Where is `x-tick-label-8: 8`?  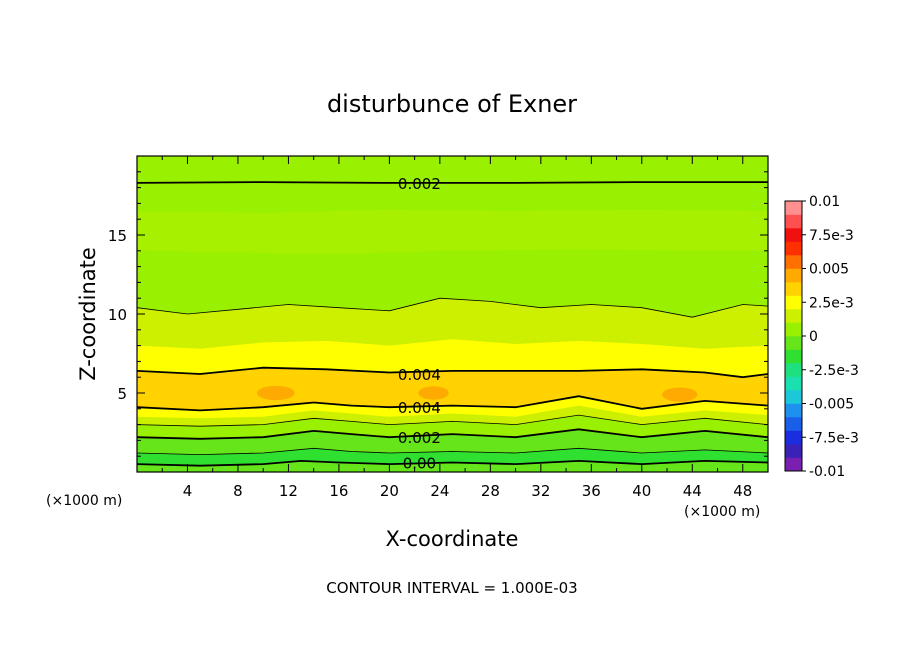
x-tick-label-8: 8 is located at coordinates (238, 491).